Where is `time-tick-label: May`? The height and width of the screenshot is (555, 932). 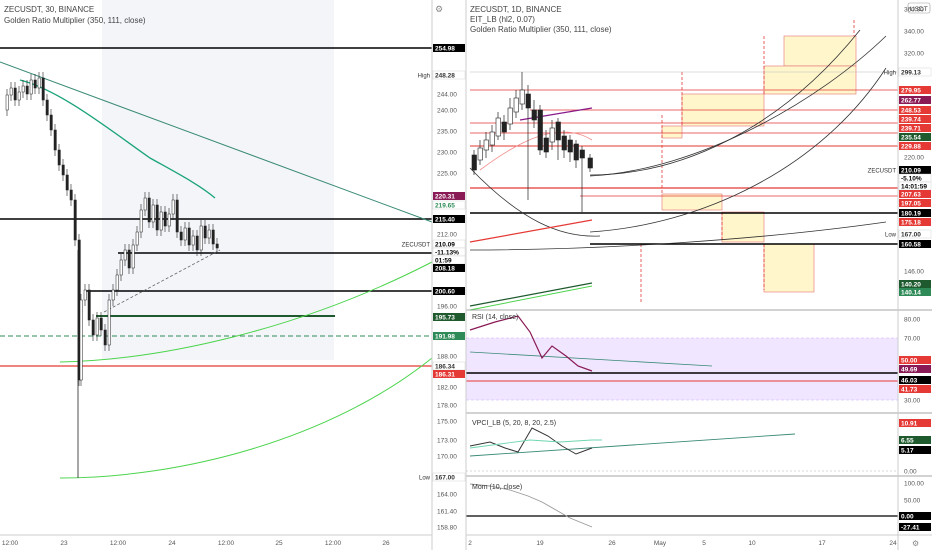
time-tick-label: May is located at coordinates (660, 543).